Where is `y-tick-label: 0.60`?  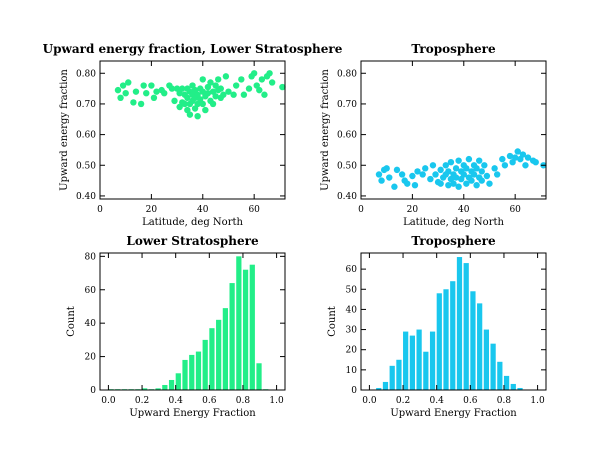
y-tick-label: 0.60 is located at coordinates (347, 136).